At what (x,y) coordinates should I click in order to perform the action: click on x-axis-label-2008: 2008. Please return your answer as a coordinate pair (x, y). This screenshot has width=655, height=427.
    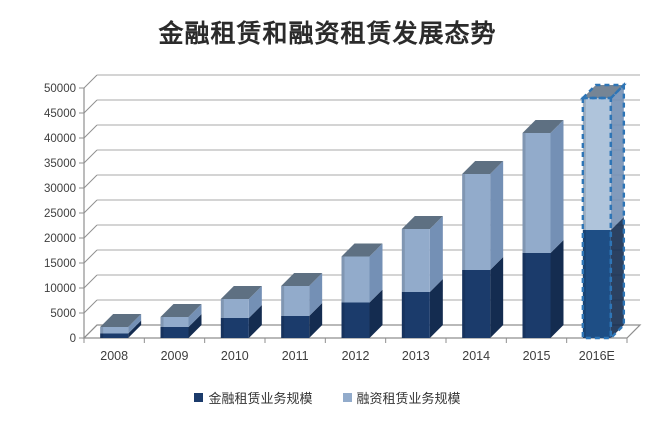
    Looking at the image, I should click on (114, 356).